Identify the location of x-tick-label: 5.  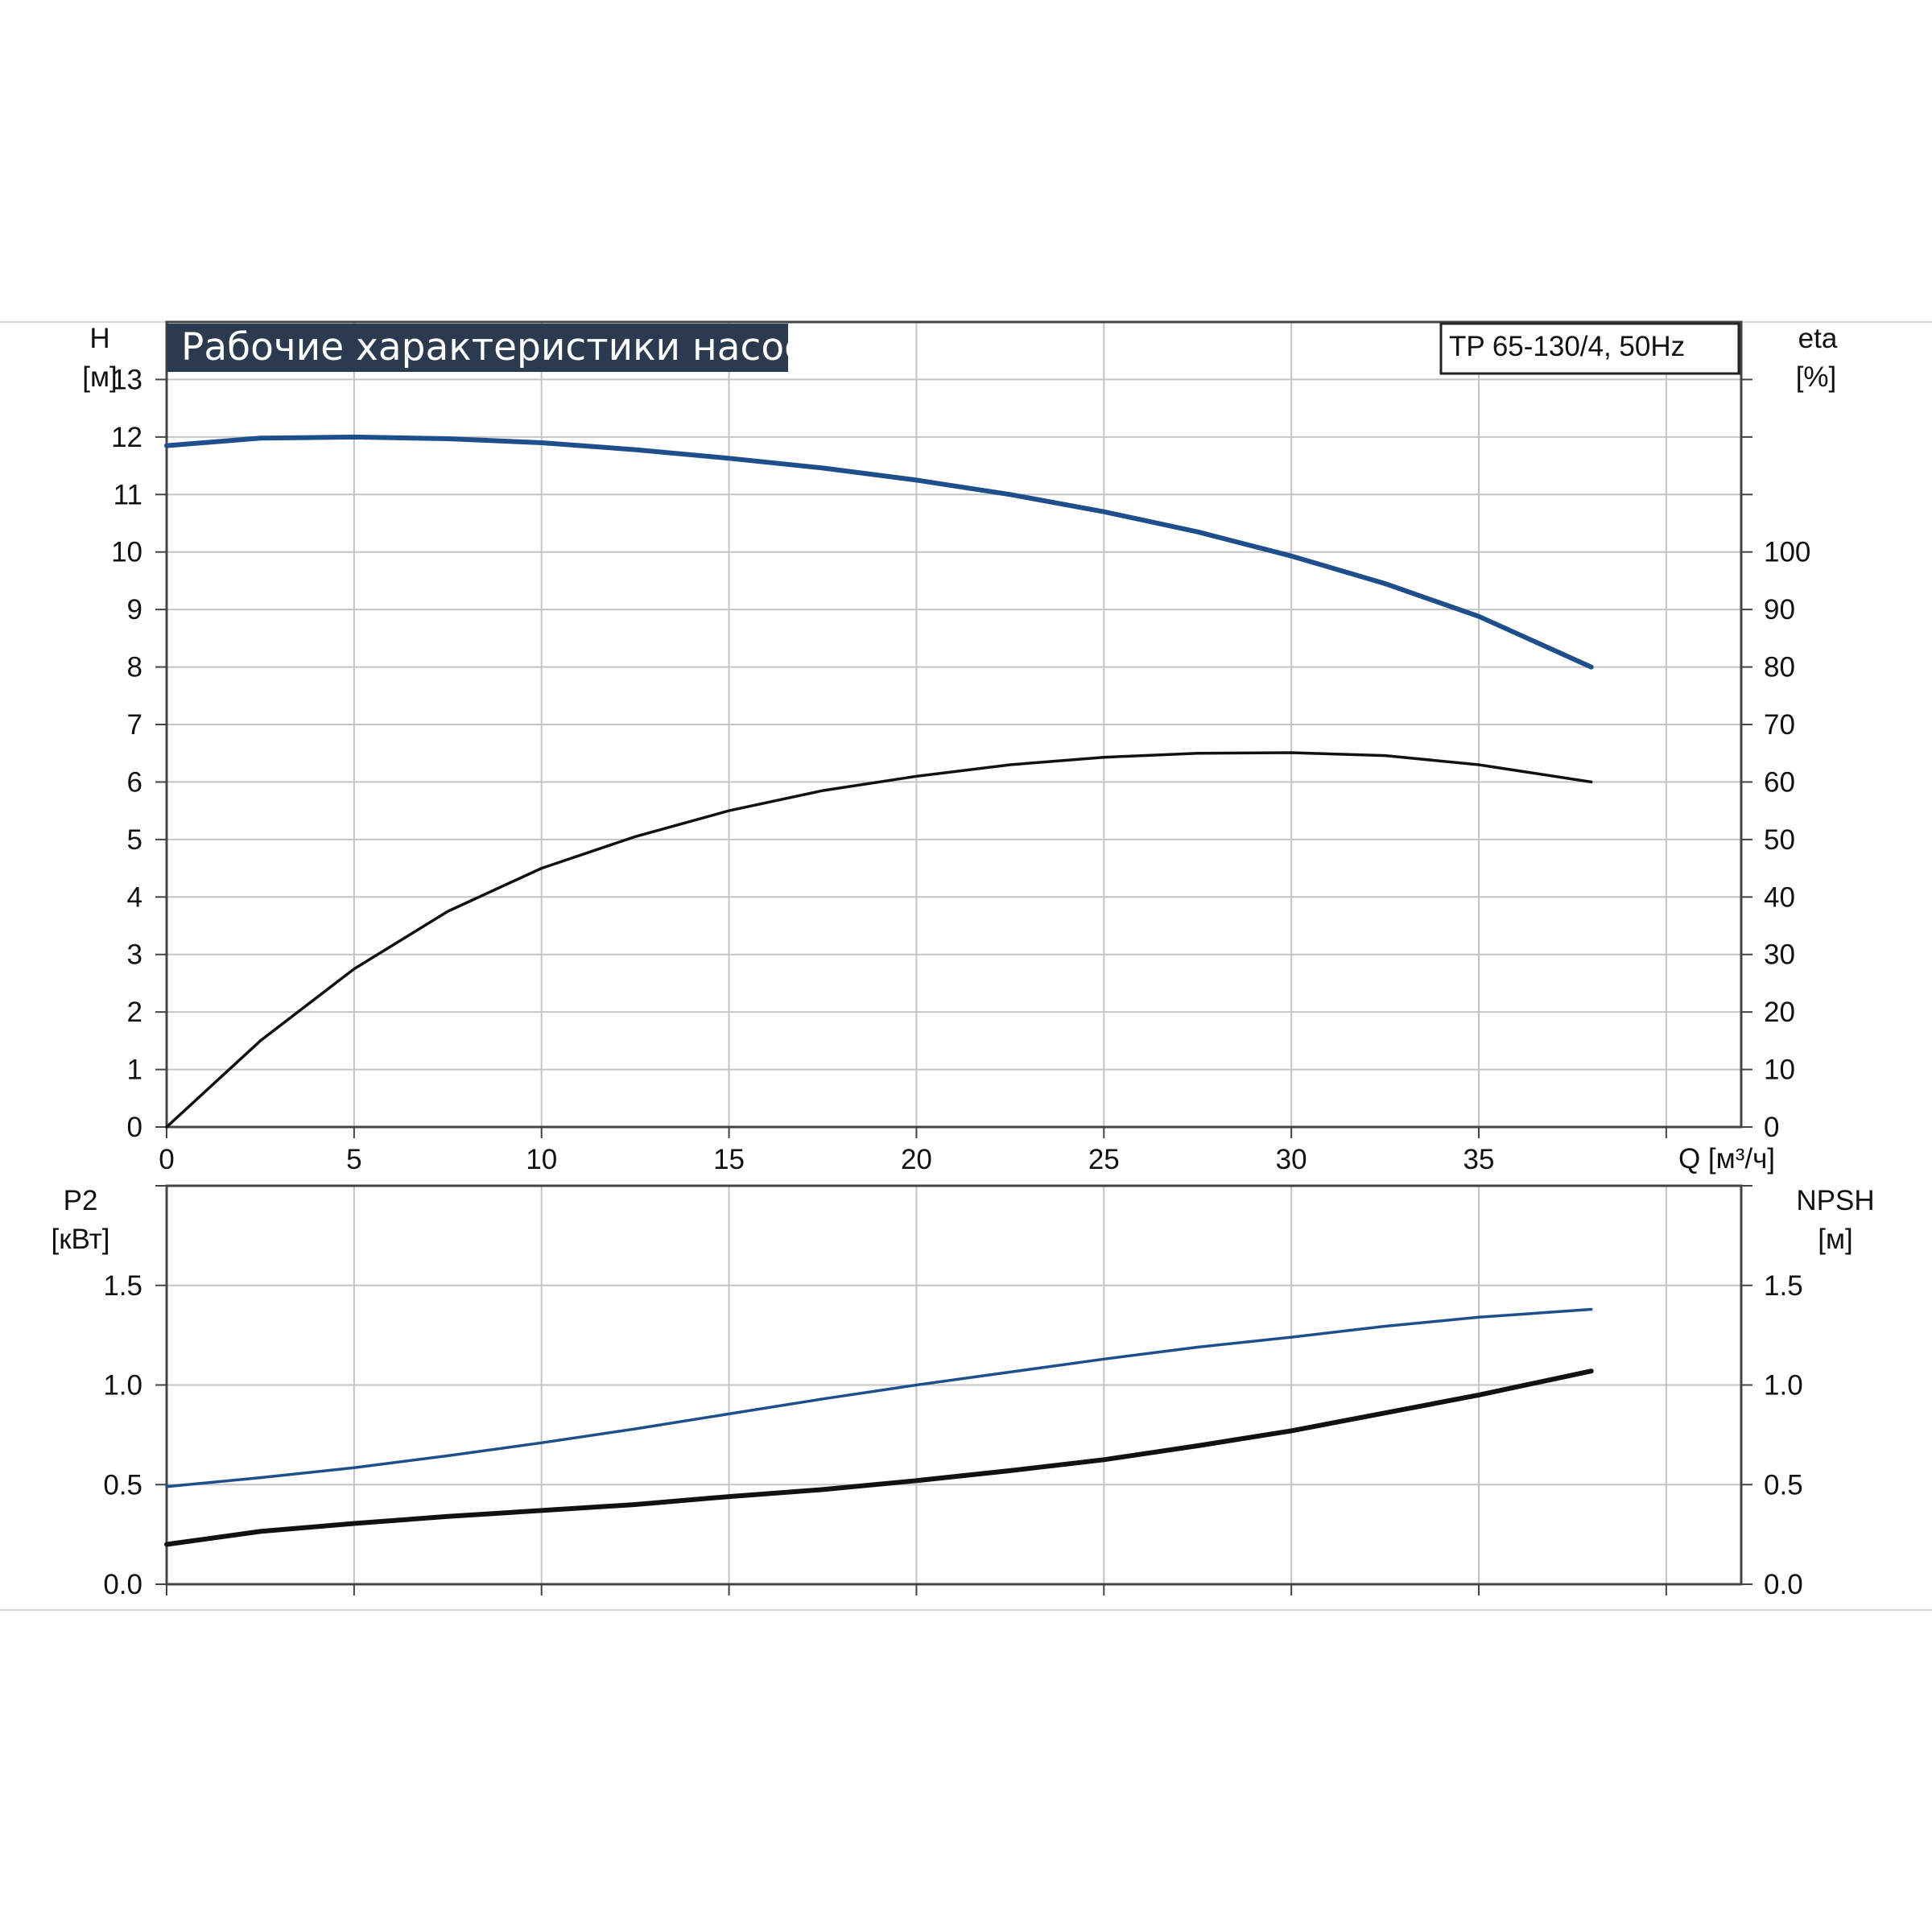
(353, 1159).